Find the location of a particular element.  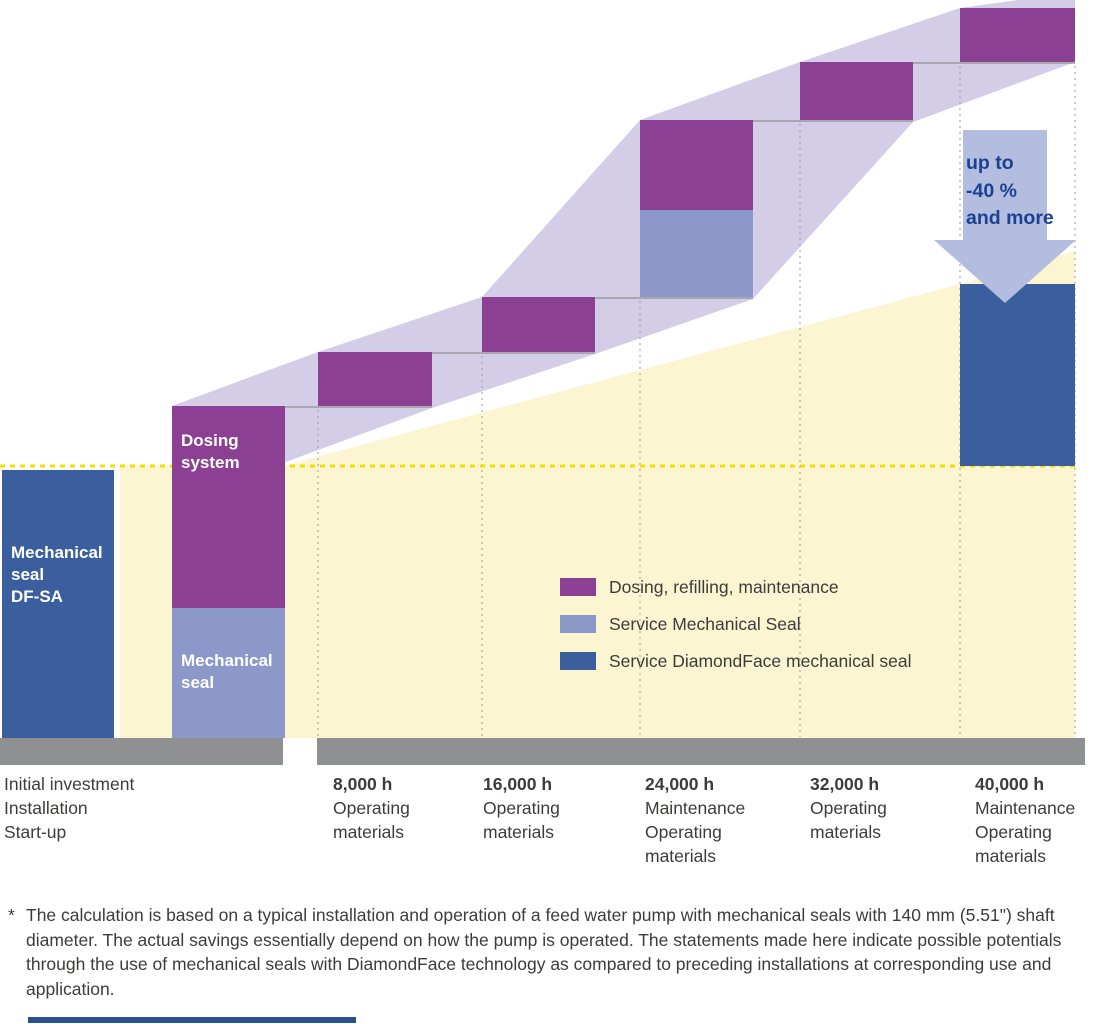

legend-swatch-purple is located at coordinates (578, 587).